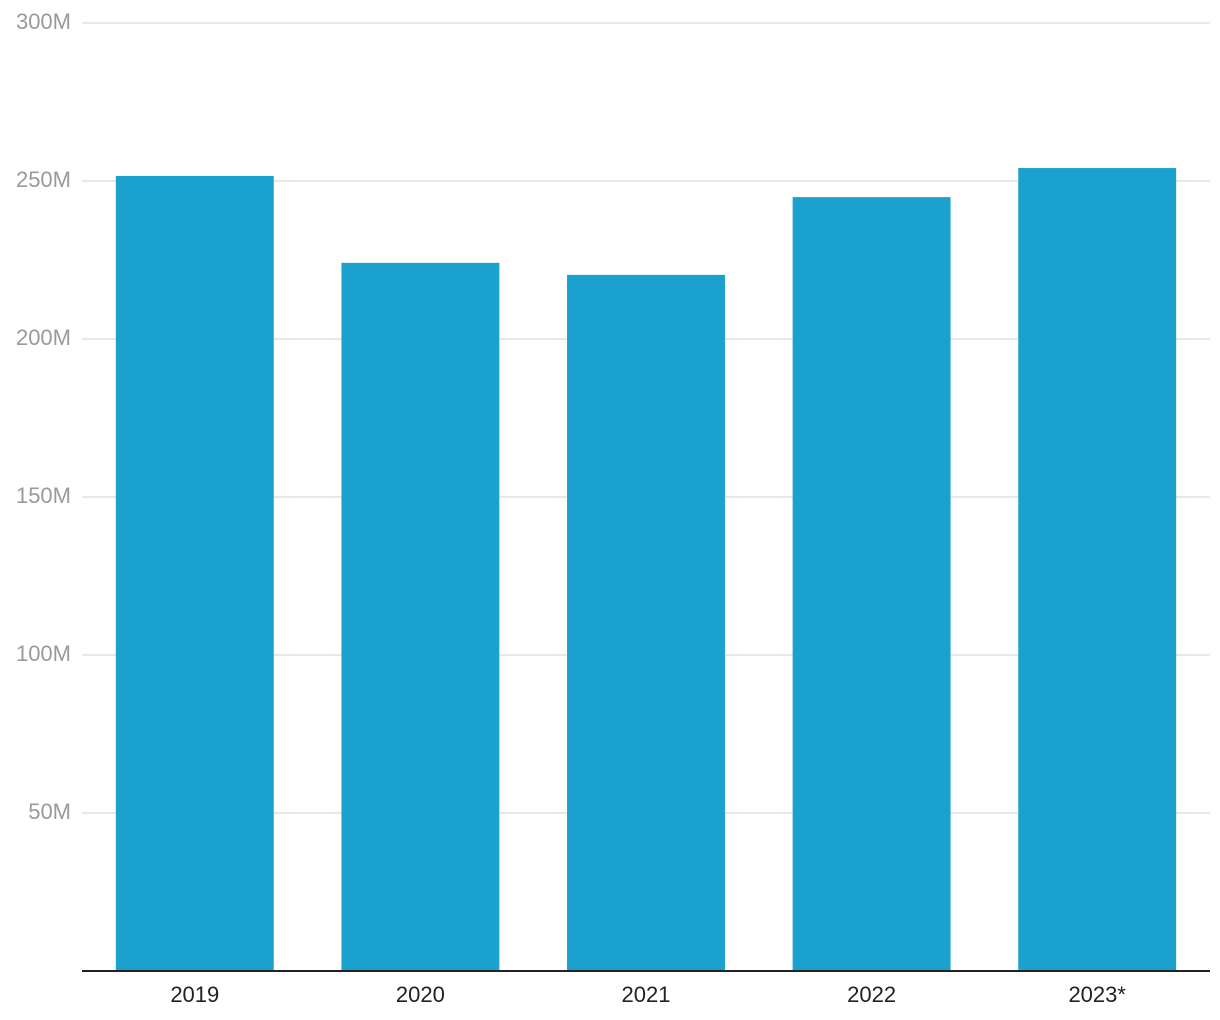  What do you see at coordinates (43, 653) in the screenshot?
I see `y-tick-label: 100M` at bounding box center [43, 653].